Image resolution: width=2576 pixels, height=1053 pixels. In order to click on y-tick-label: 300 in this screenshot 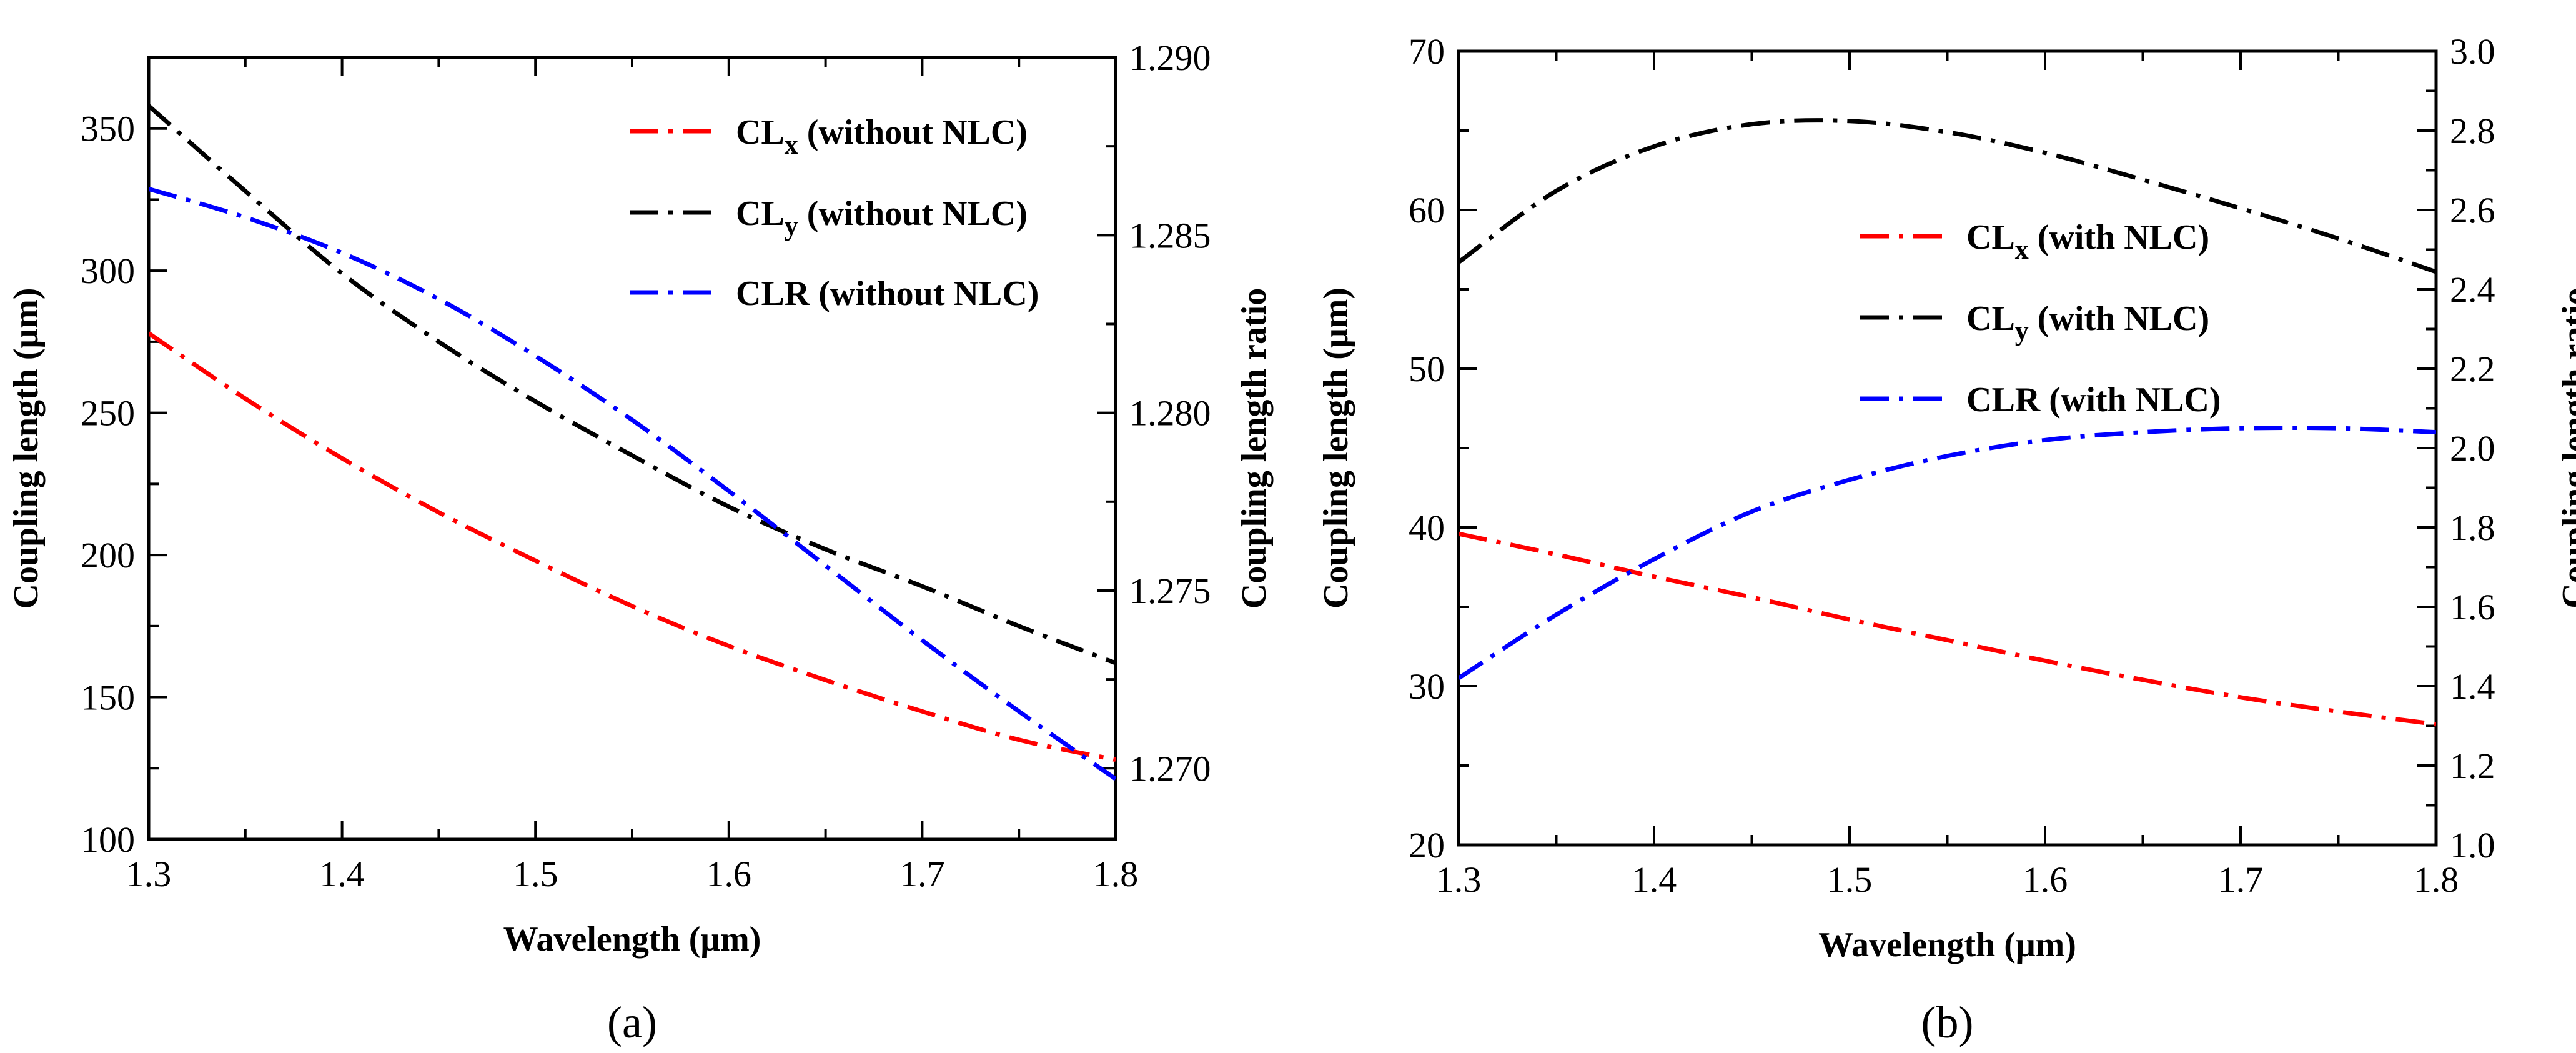, I will do `click(108, 271)`.